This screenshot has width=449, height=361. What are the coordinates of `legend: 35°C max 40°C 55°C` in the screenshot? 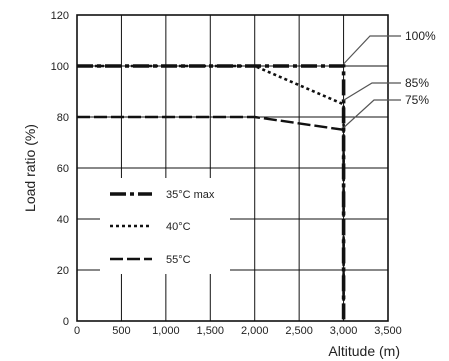 It's located at (165, 226).